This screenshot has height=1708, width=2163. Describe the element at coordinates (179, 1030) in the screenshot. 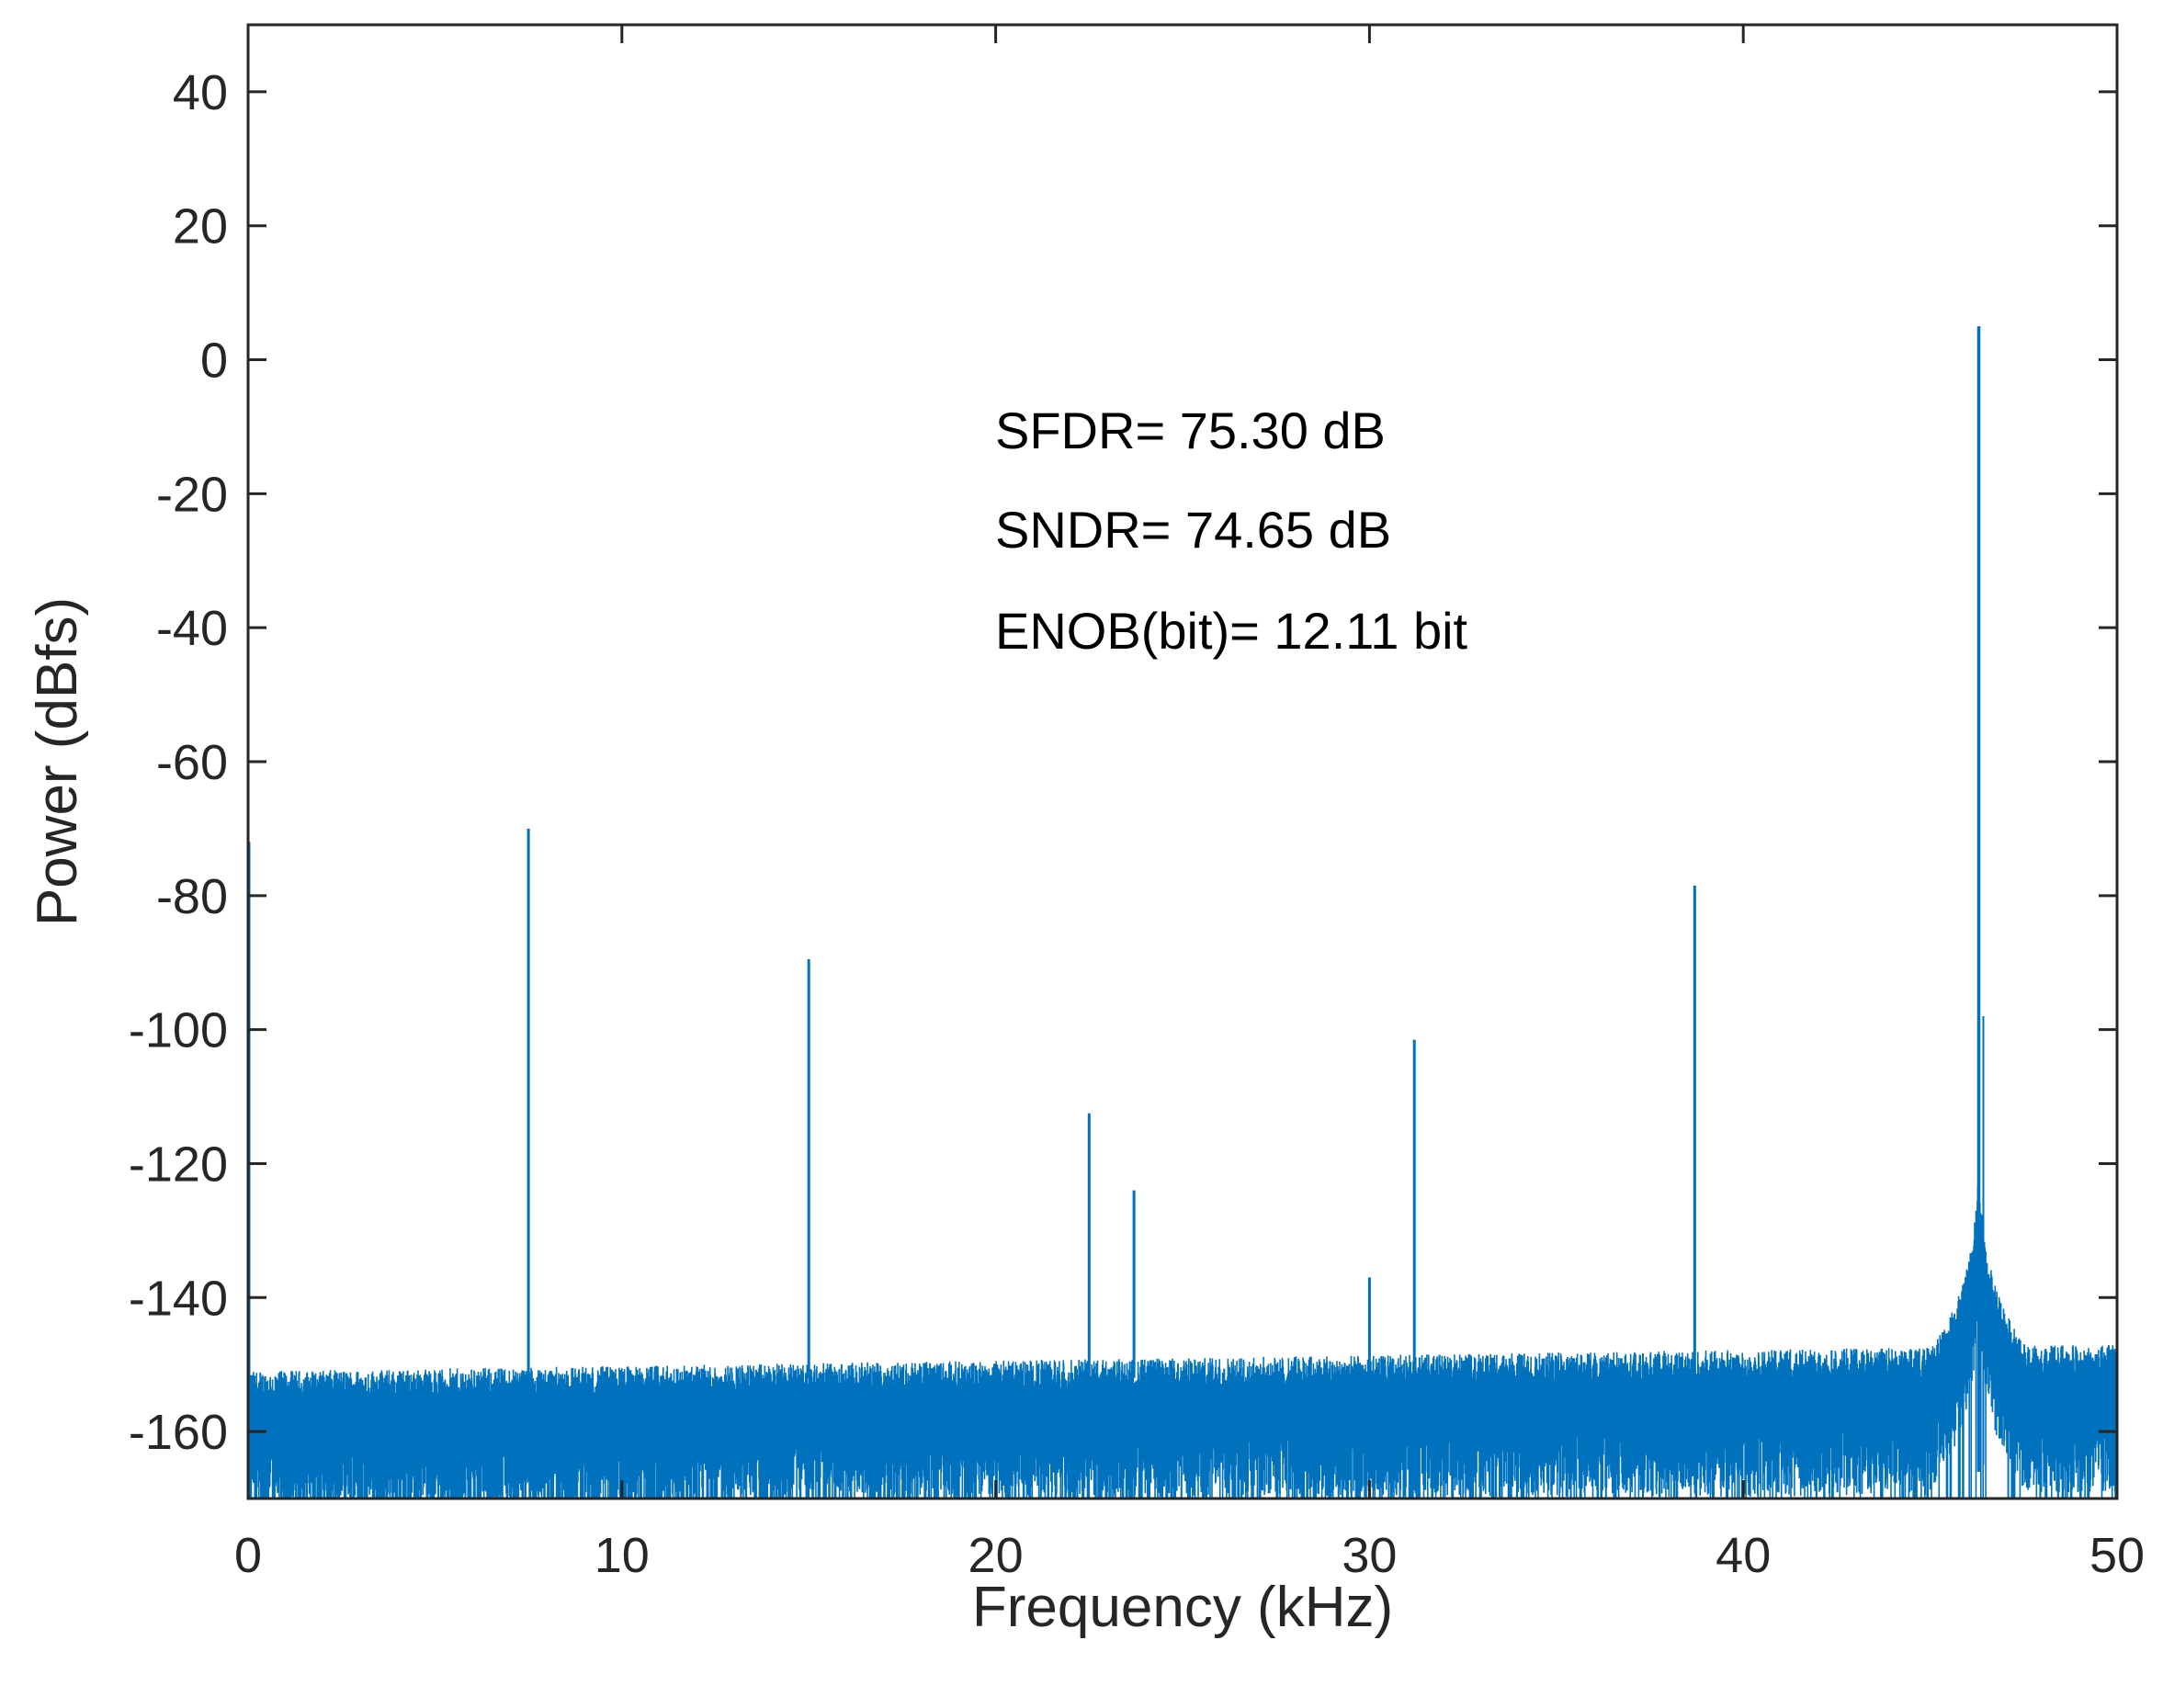

I see `y-tick-label: -100` at that location.